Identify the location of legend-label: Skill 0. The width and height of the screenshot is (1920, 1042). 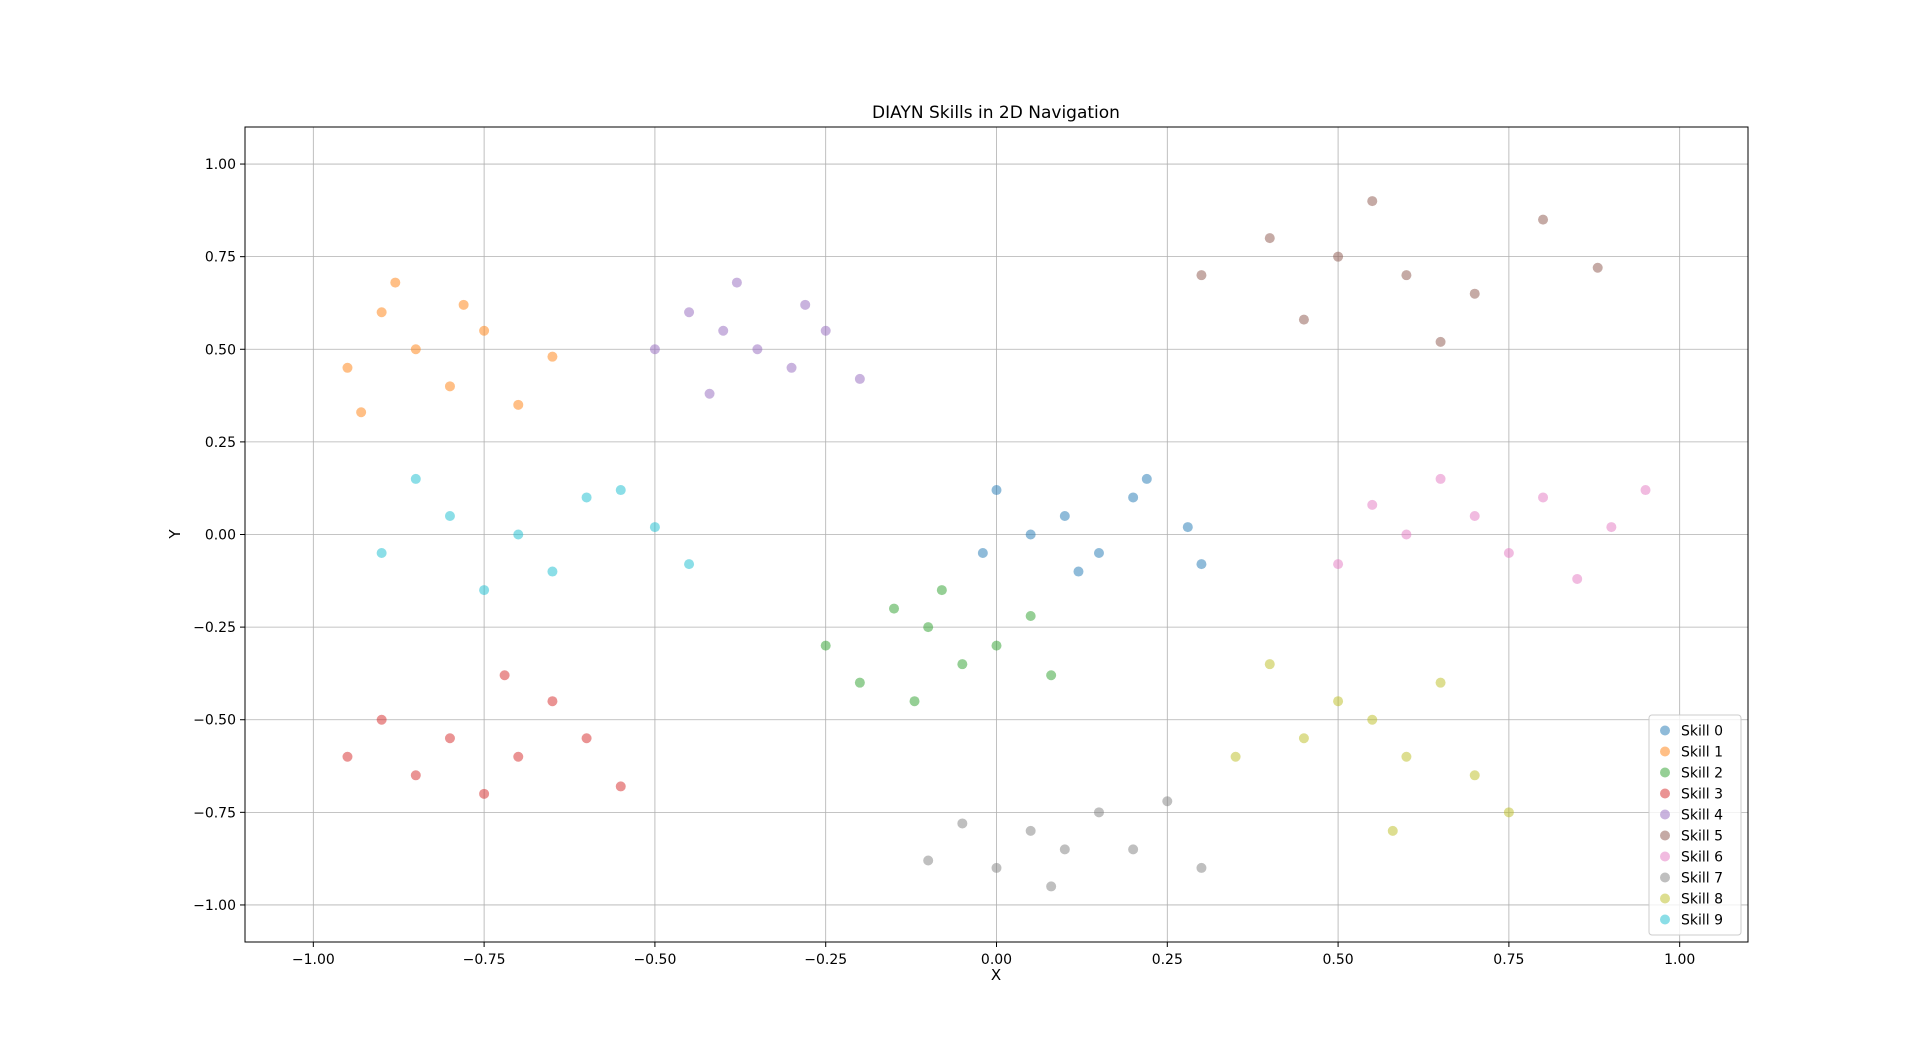
(1702, 732).